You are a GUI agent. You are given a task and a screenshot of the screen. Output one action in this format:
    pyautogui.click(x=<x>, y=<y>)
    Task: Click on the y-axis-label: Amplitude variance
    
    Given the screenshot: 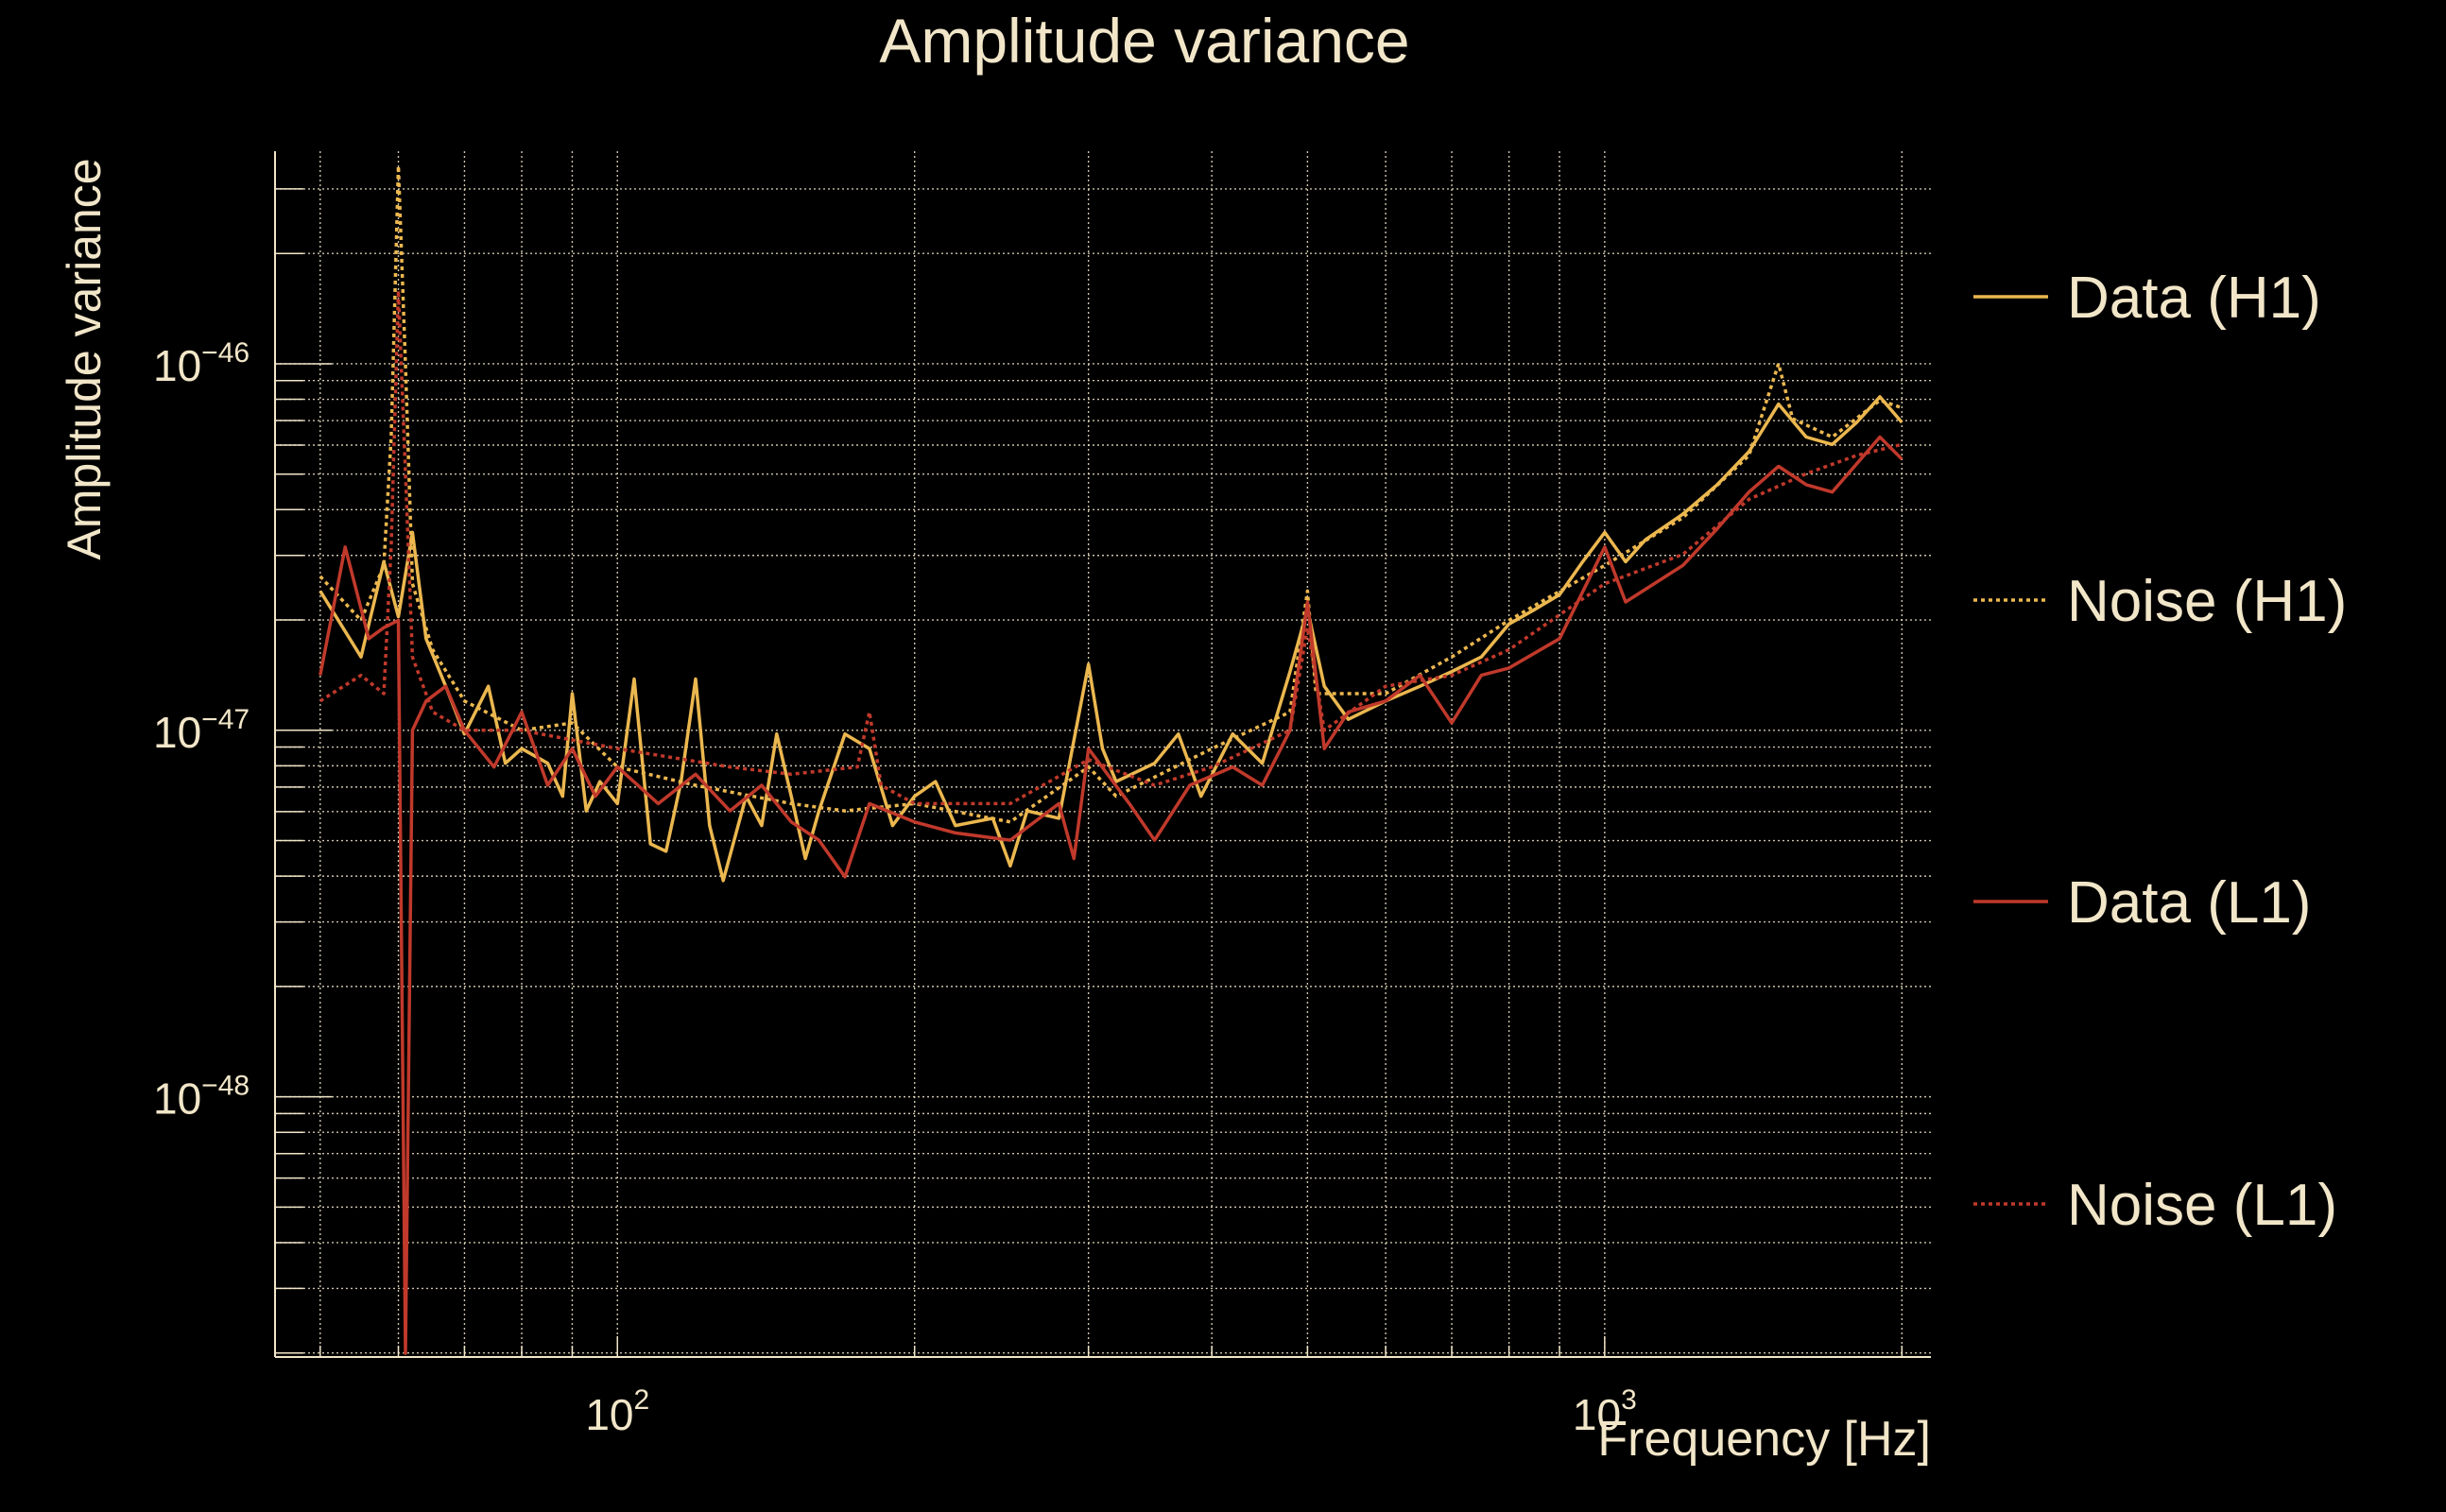 What is the action you would take?
    pyautogui.click(x=84, y=358)
    